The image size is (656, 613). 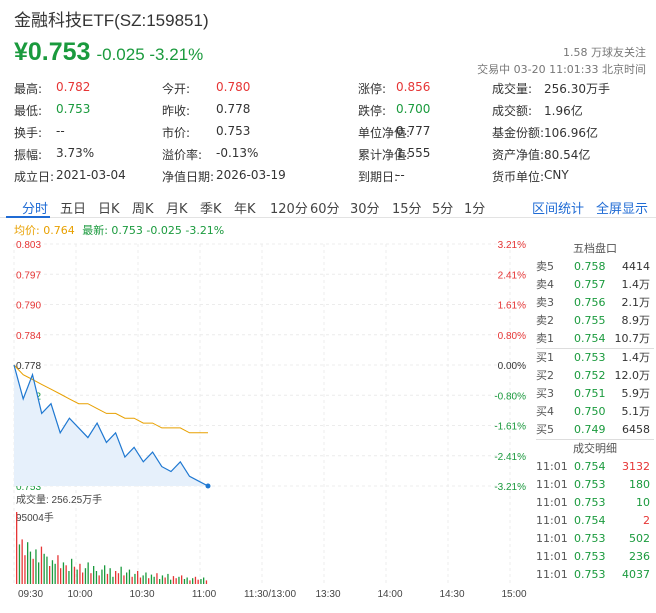 I want to click on trade-volume: 502, so click(x=639, y=538).